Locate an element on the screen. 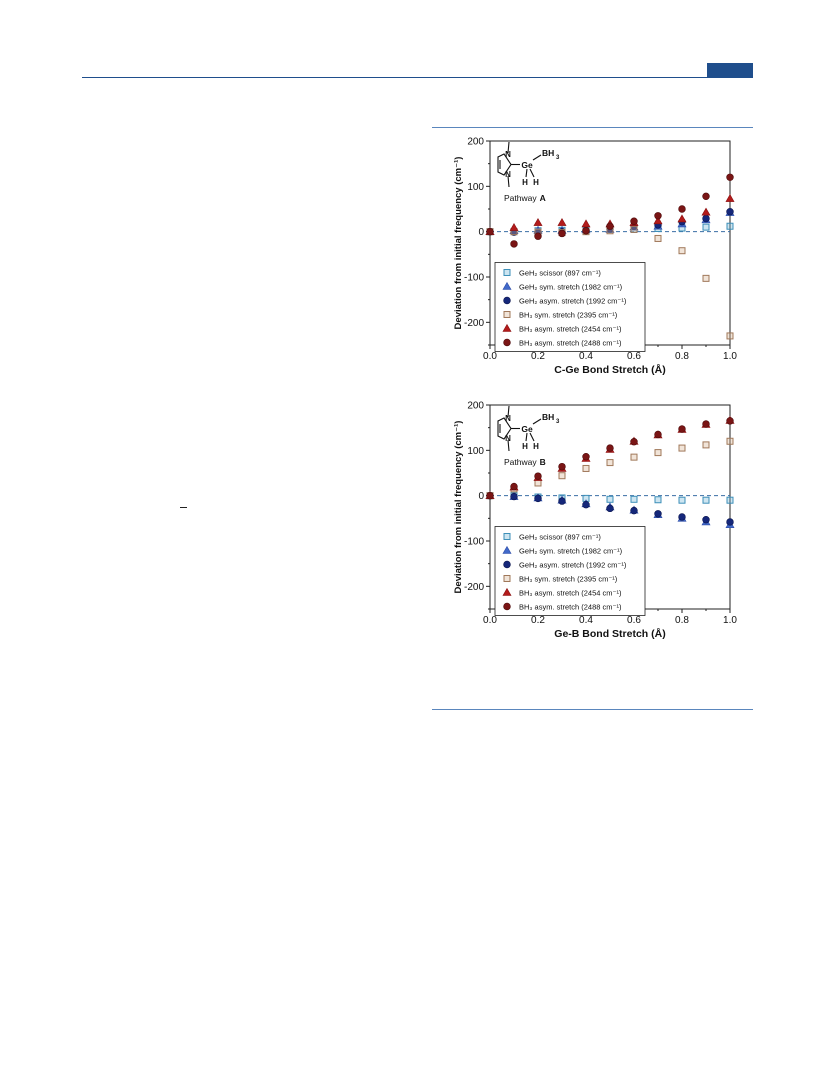 The width and height of the screenshot is (833, 1091). y-tick-label: -200 is located at coordinates (474, 323).